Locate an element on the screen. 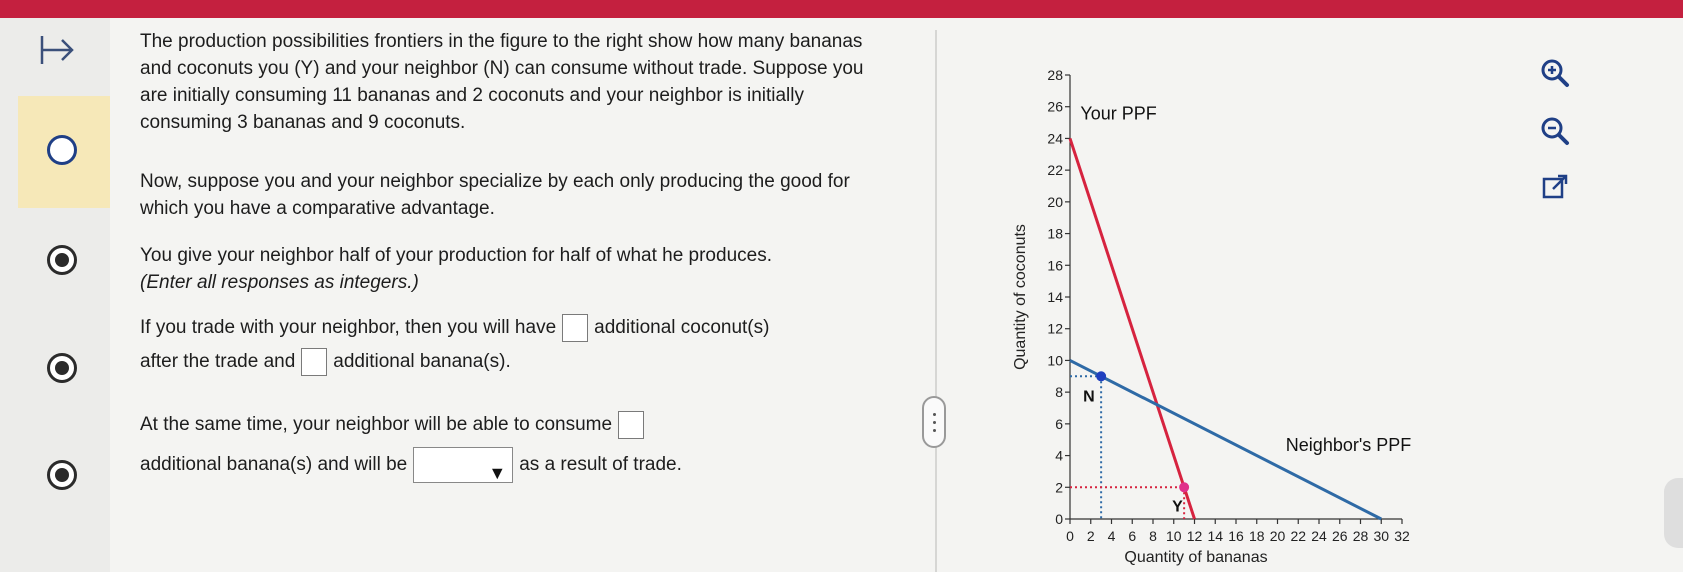  panel-resize-handle is located at coordinates (934, 422).